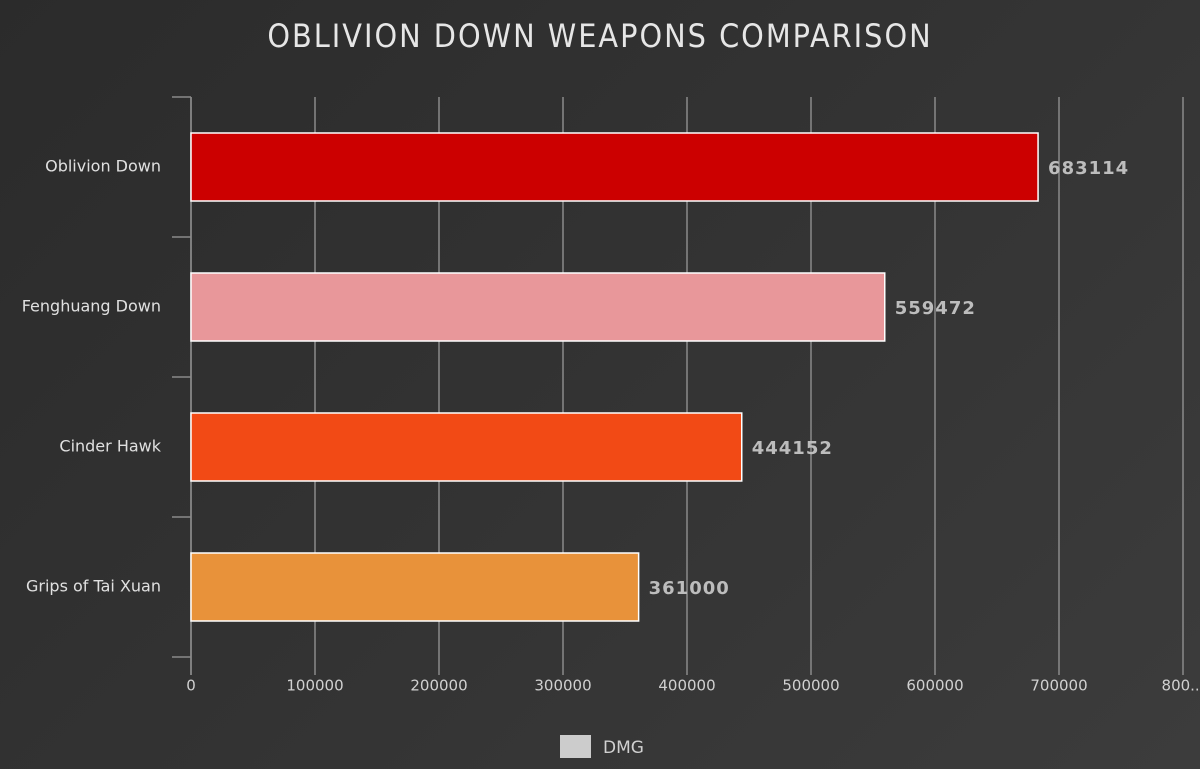 This screenshot has height=769, width=1200. Describe the element at coordinates (792, 448) in the screenshot. I see `value-label: 444152` at that location.